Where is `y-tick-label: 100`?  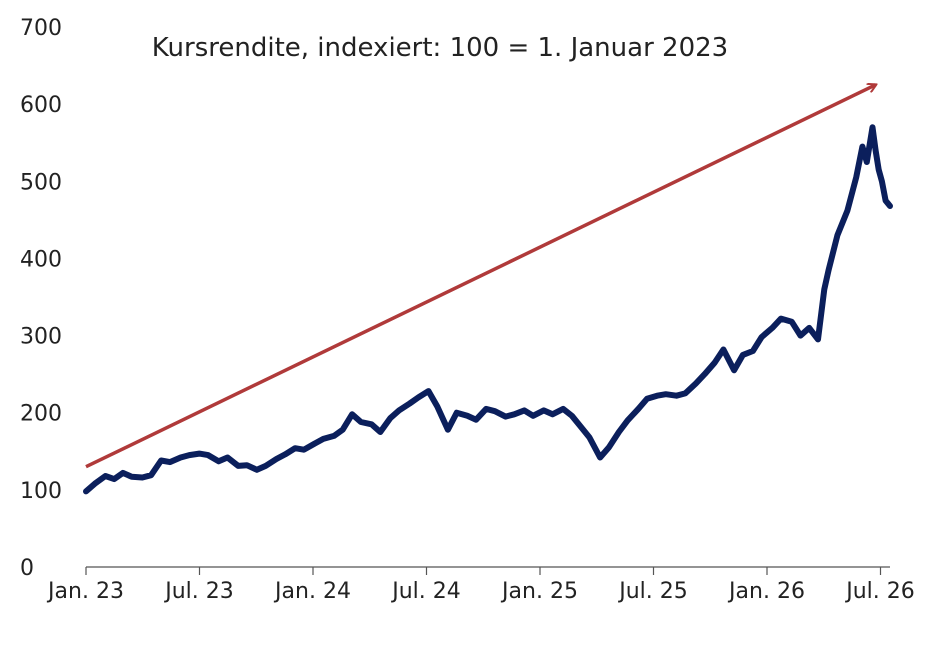 y-tick-label: 100 is located at coordinates (41, 491).